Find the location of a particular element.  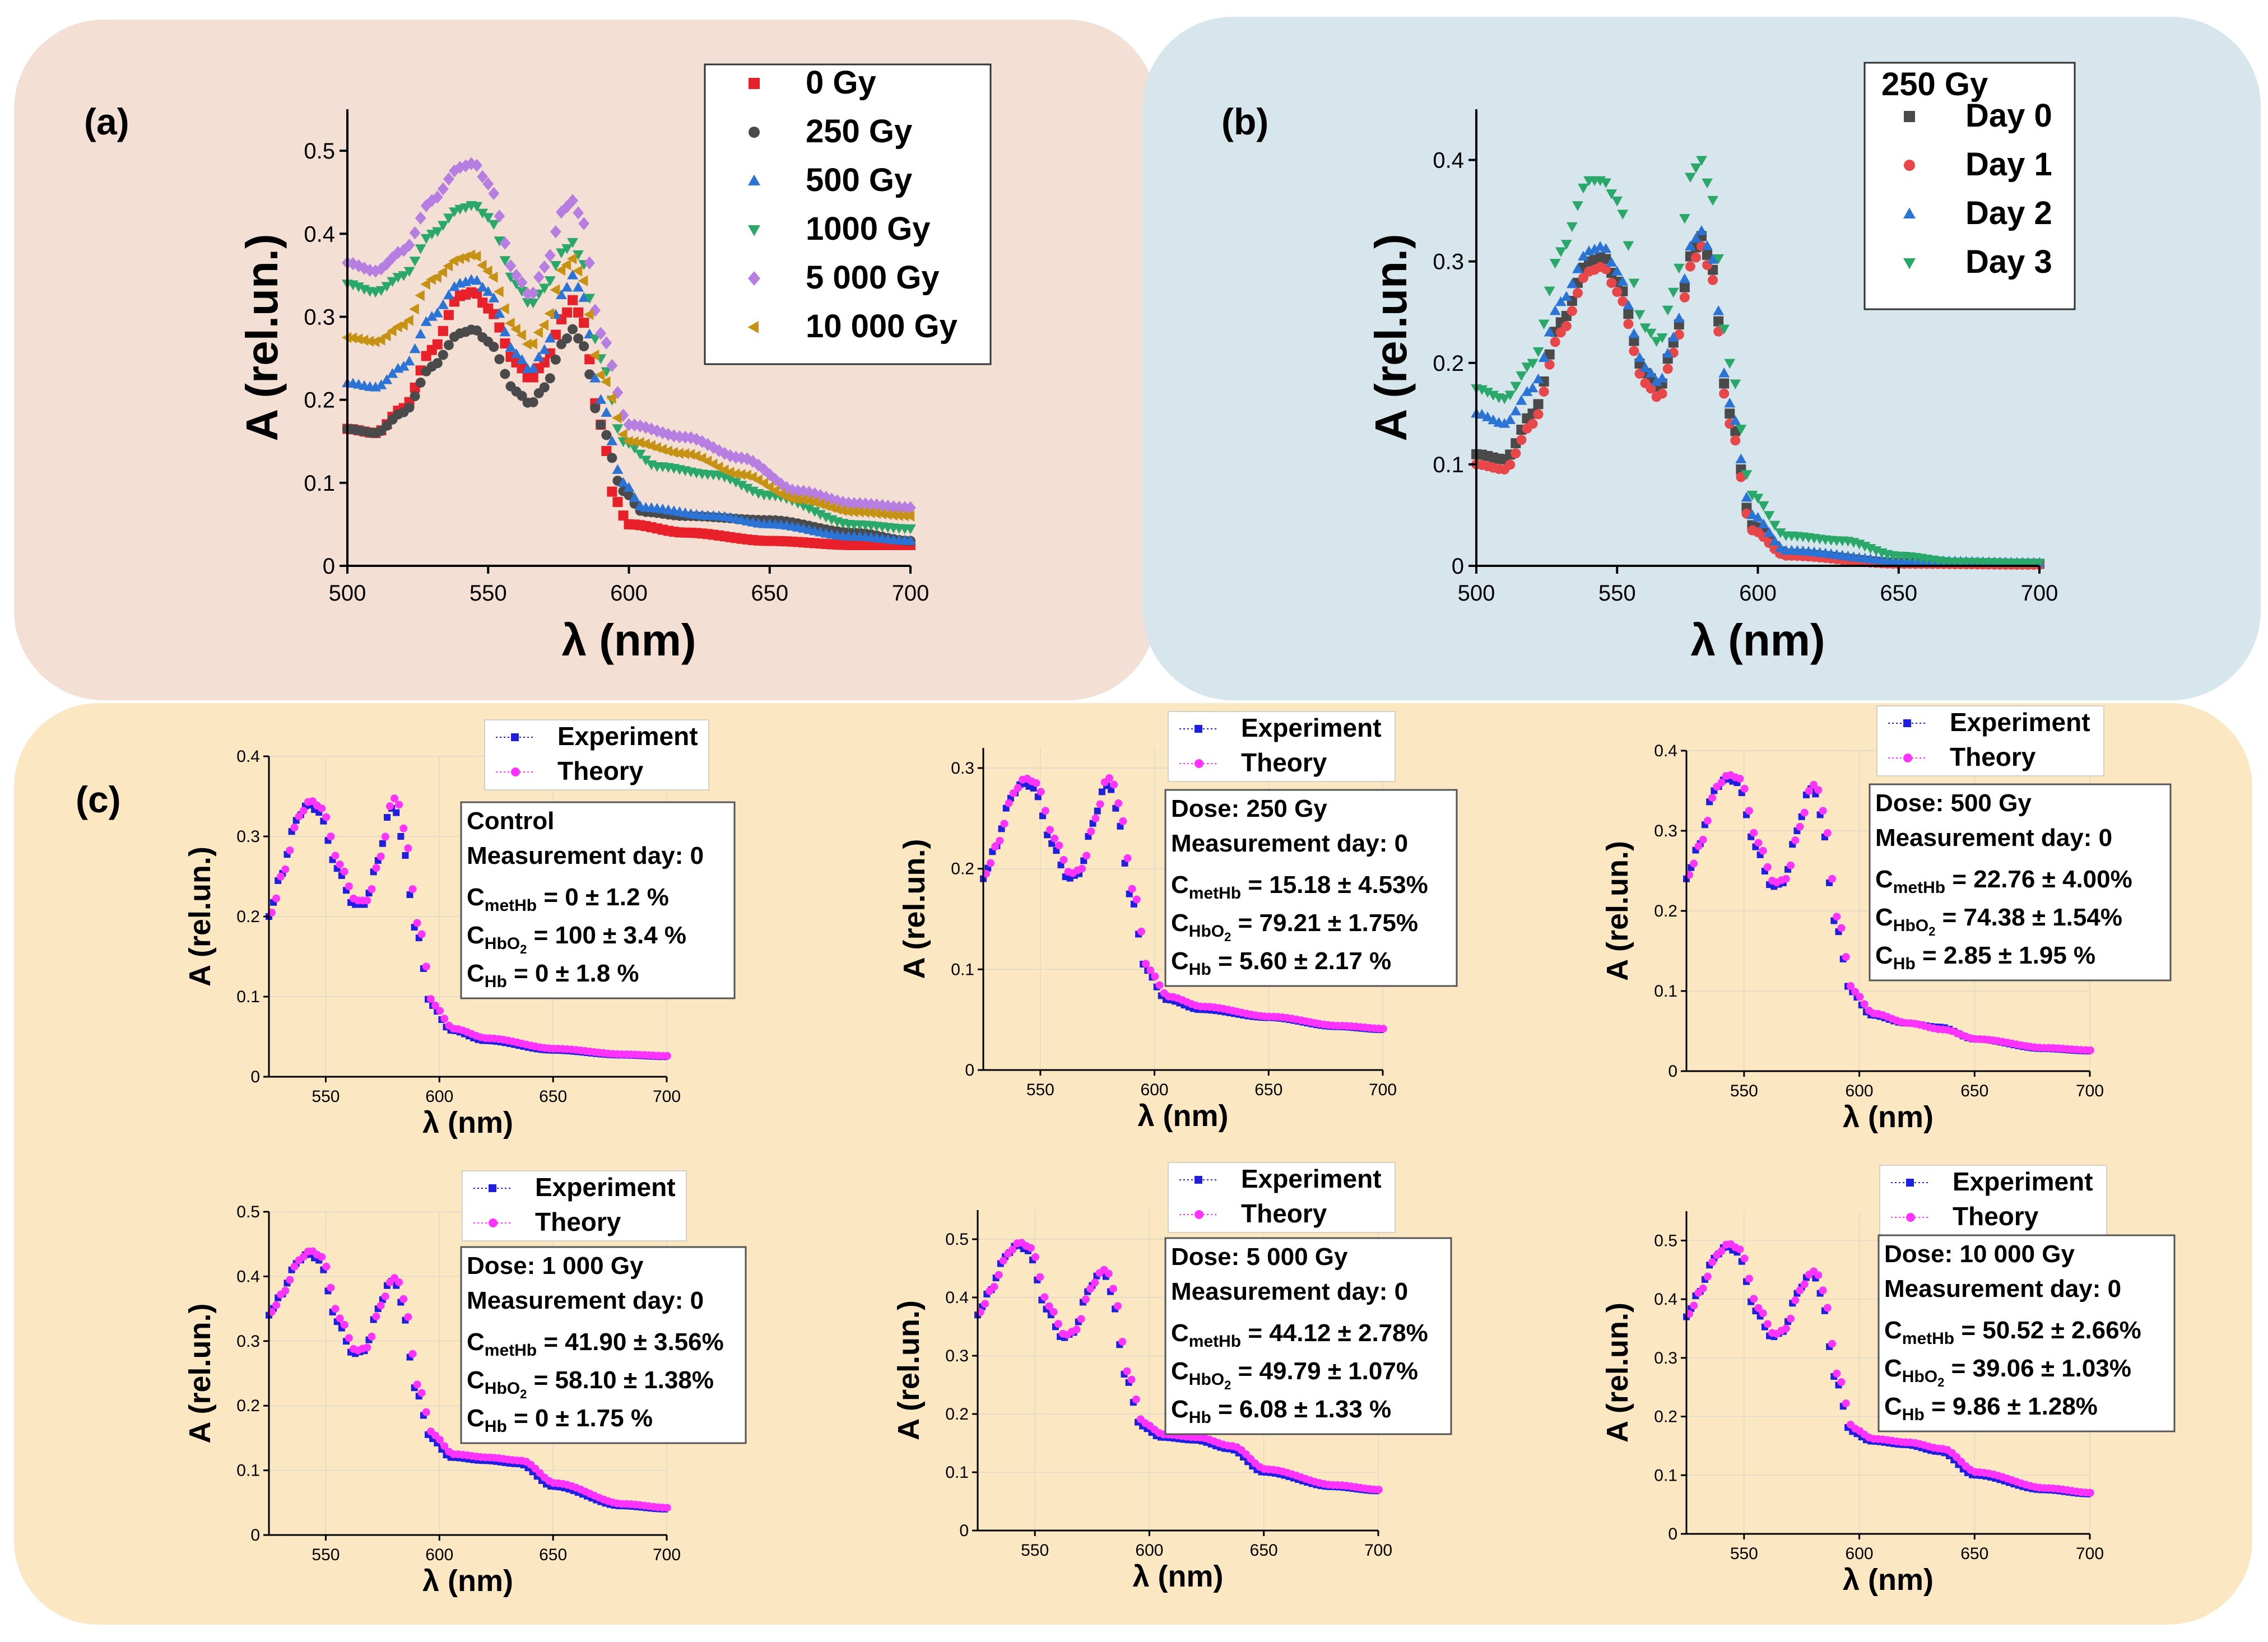

y-tick-label: 0.3 is located at coordinates (1665, 1358).